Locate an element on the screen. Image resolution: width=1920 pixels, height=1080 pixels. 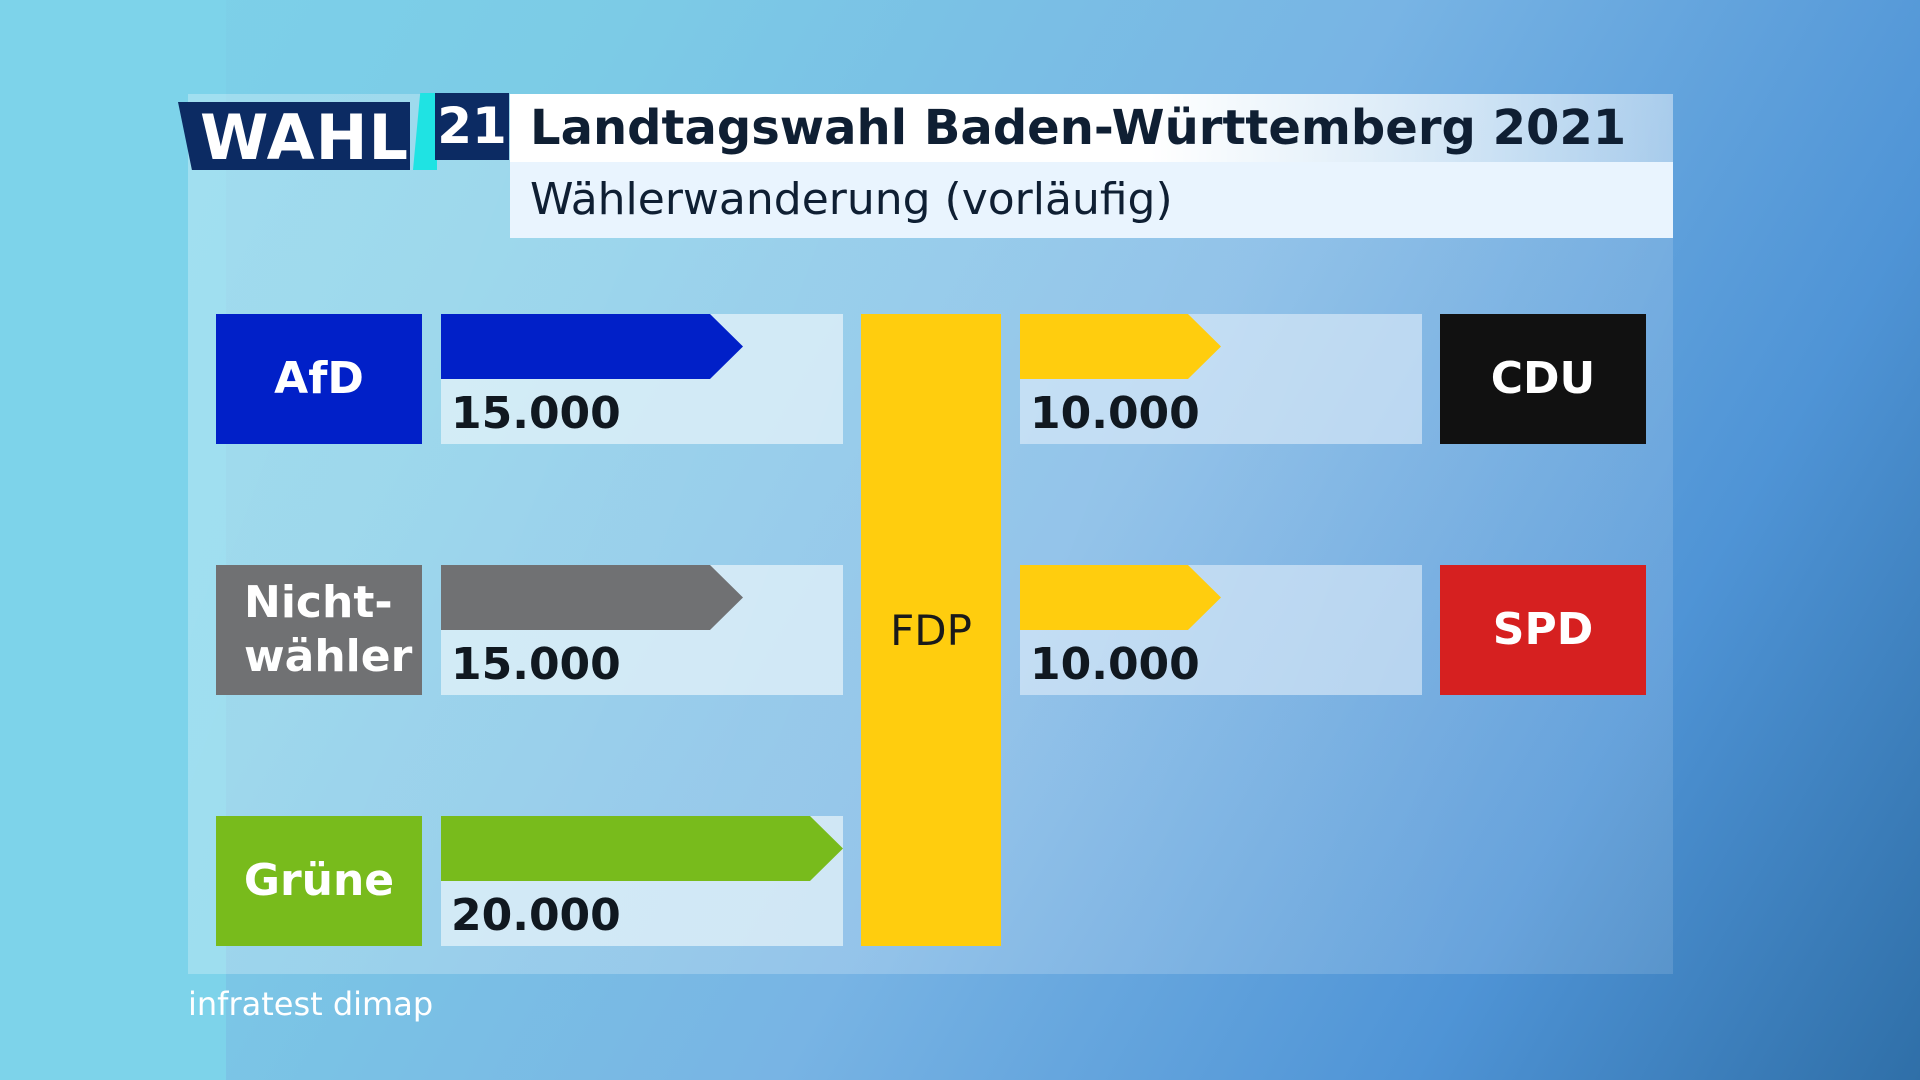
wahl-logo: WAHL is located at coordinates (294, 136).